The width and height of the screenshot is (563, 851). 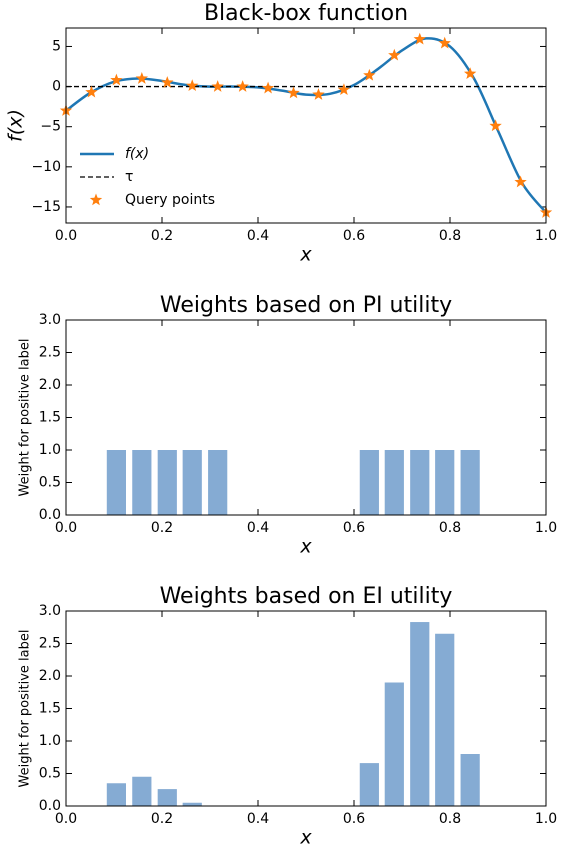 What do you see at coordinates (306, 13) in the screenshot?
I see `chart-title: Black-box function` at bounding box center [306, 13].